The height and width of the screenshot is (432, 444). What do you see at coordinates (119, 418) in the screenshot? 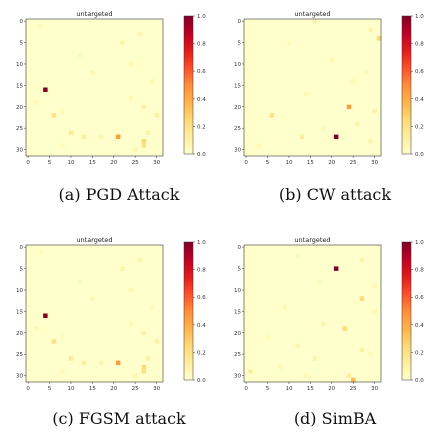
I see `panel-caption: (c) FGSM attack` at bounding box center [119, 418].